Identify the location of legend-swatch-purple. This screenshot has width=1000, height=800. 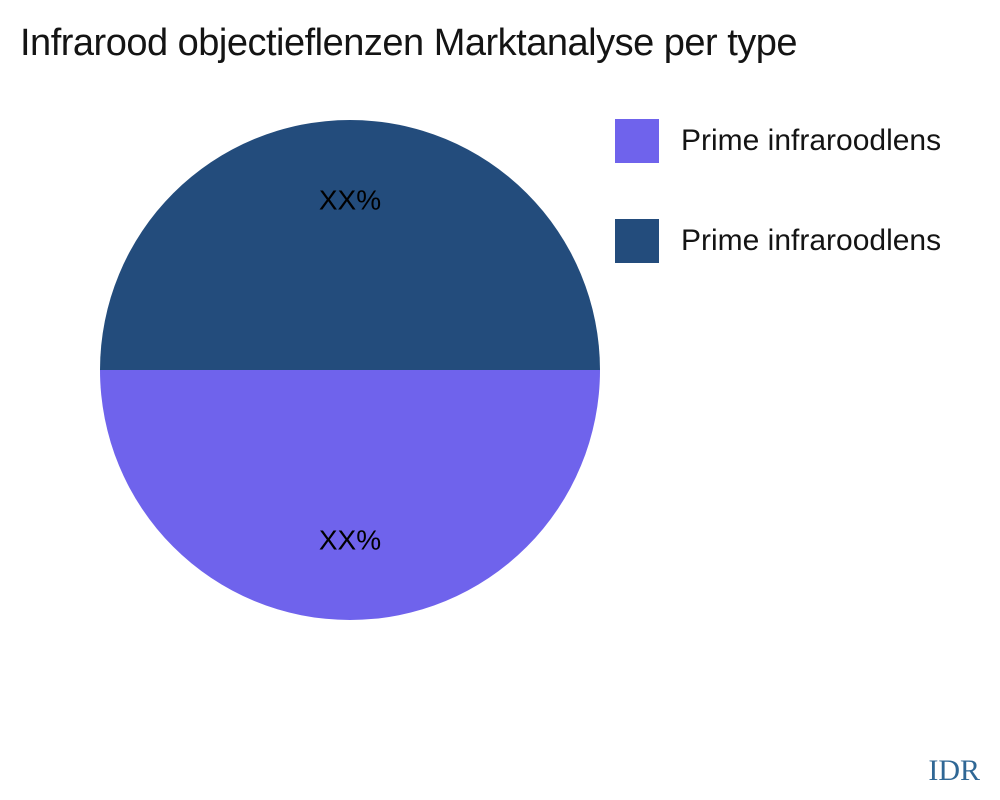
(637, 141).